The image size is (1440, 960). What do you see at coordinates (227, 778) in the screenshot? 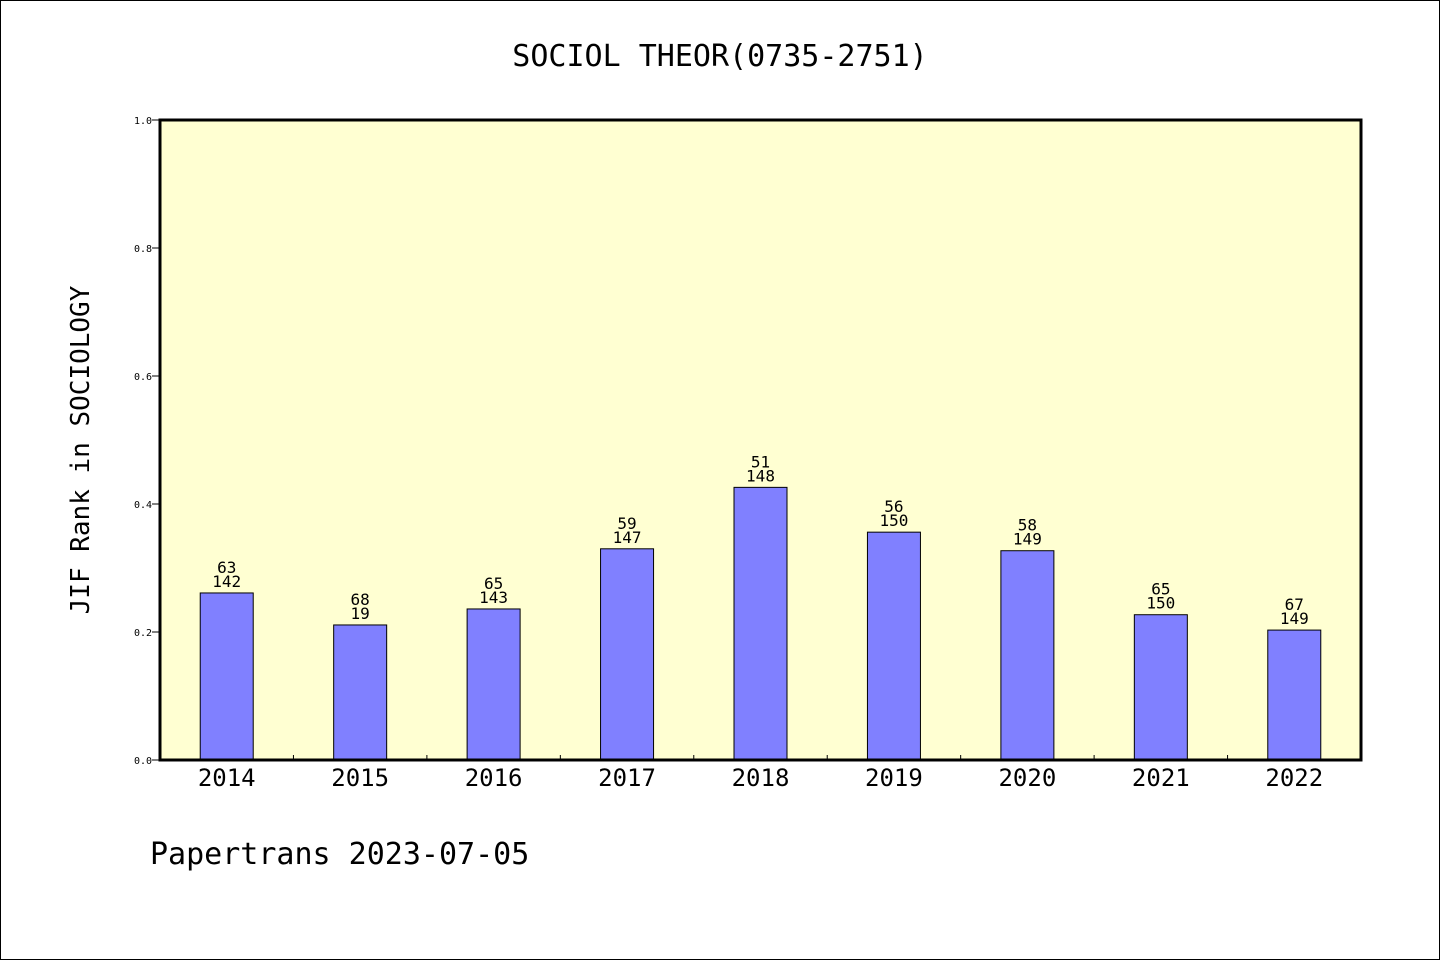
I see `x-tick-label: 2014` at bounding box center [227, 778].